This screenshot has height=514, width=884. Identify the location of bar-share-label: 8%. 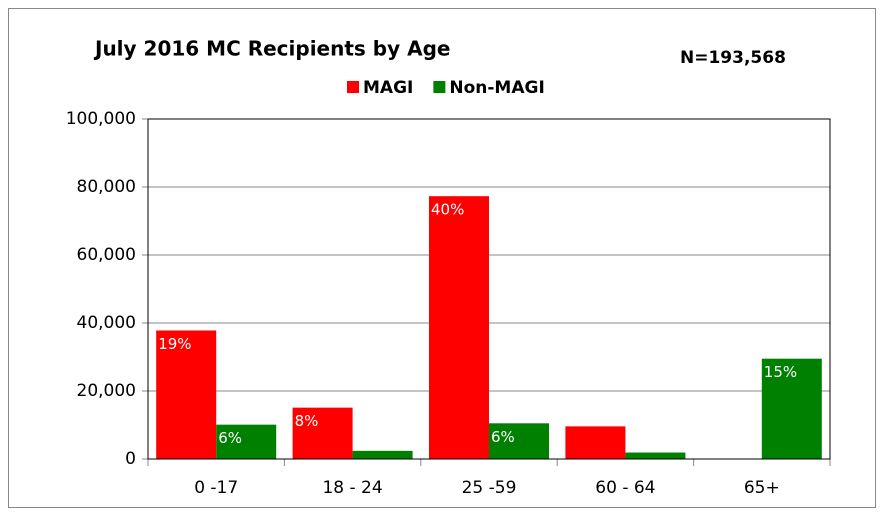
(307, 421).